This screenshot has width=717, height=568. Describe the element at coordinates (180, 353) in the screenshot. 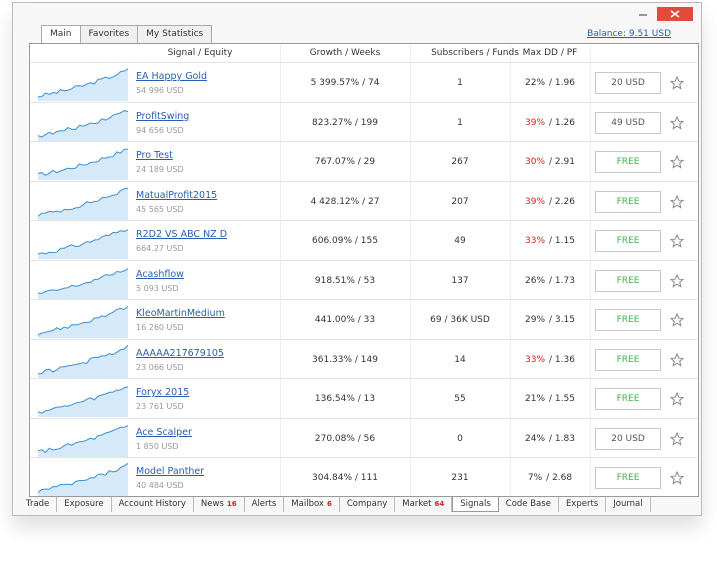

I see `signal-name: AAAAA217679105` at that location.